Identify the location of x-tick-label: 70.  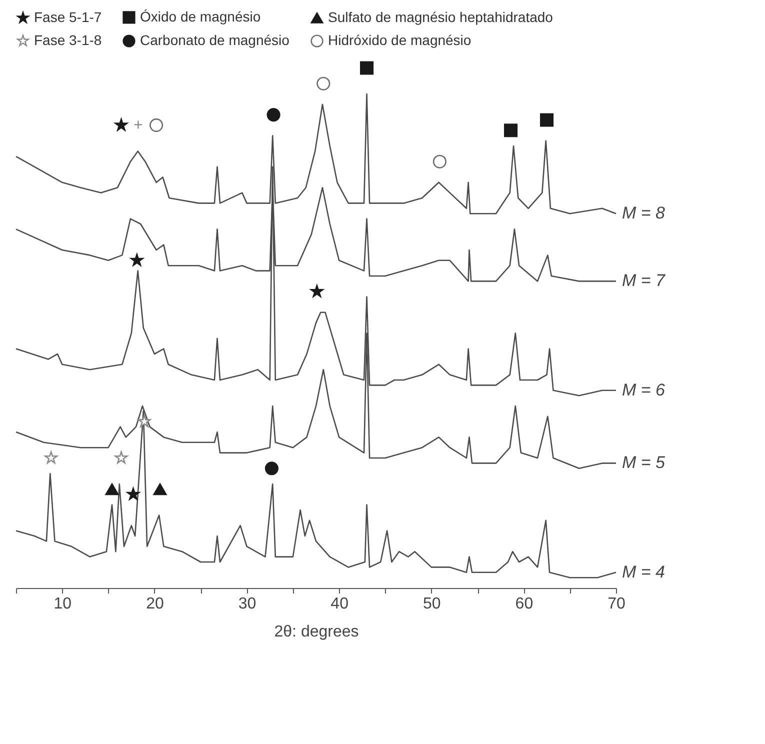
(617, 604).